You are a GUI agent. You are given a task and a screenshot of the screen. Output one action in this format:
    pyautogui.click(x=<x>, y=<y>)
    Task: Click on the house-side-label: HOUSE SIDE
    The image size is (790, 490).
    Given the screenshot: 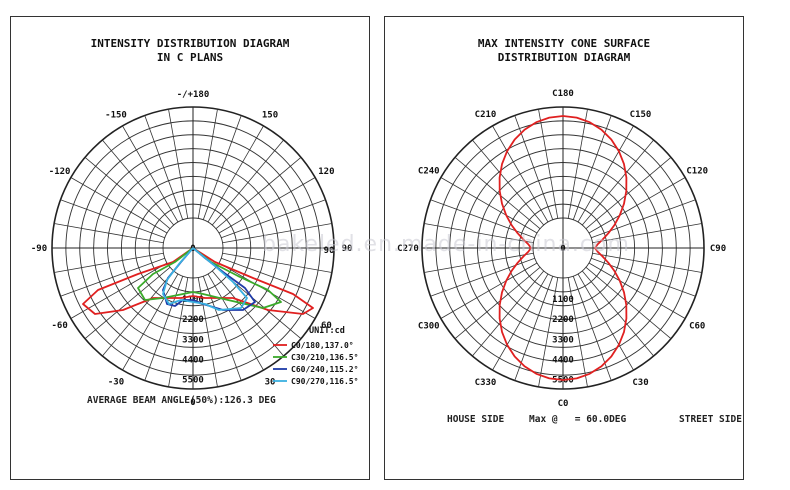 What is the action you would take?
    pyautogui.click(x=476, y=419)
    